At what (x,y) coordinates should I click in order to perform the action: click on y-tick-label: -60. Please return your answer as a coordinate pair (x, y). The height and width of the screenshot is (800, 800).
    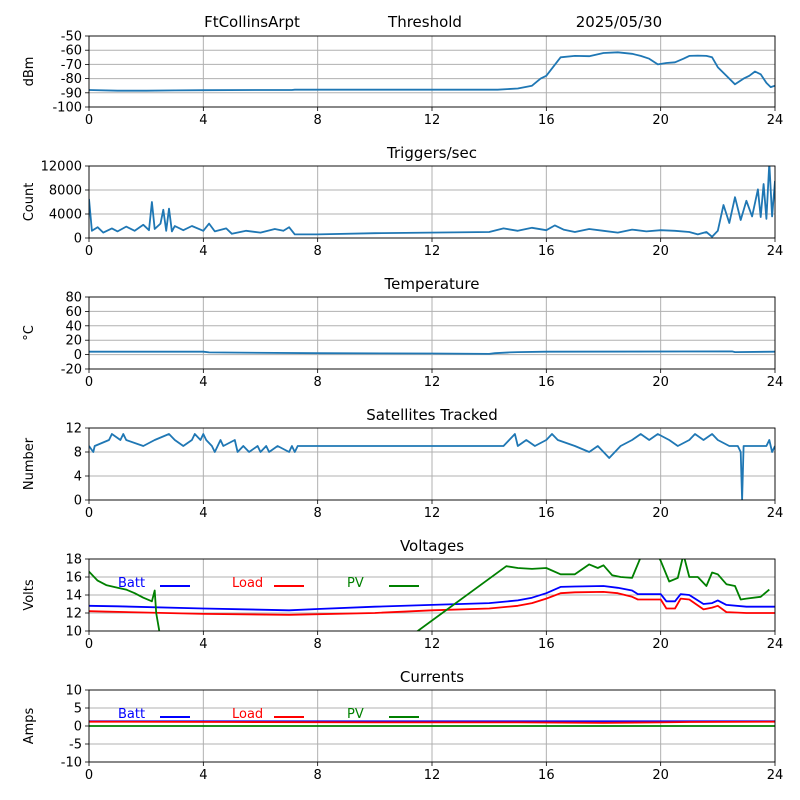
    Looking at the image, I should click on (71, 51).